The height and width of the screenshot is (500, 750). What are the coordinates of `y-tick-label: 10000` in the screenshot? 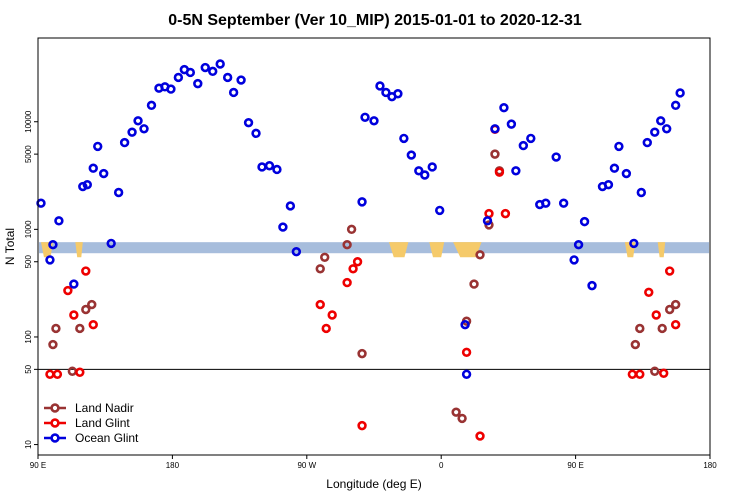 It's located at (28, 121).